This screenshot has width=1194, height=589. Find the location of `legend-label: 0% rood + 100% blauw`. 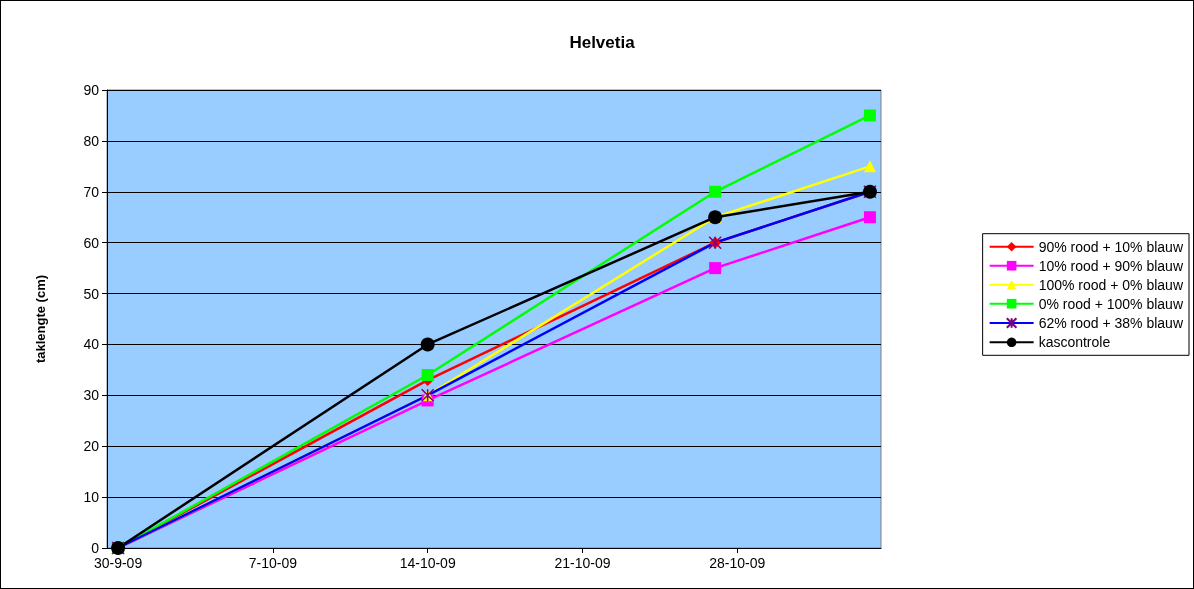

legend-label: 0% rood + 100% blauw is located at coordinates (1111, 303).